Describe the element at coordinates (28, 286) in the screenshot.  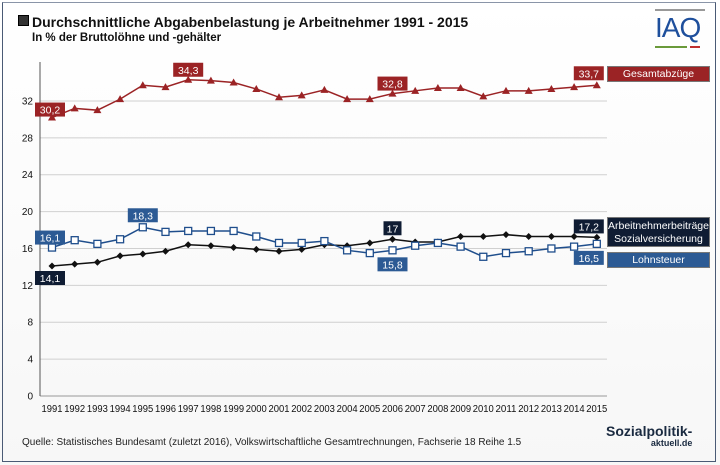
I see `y-tick-label: 12` at that location.